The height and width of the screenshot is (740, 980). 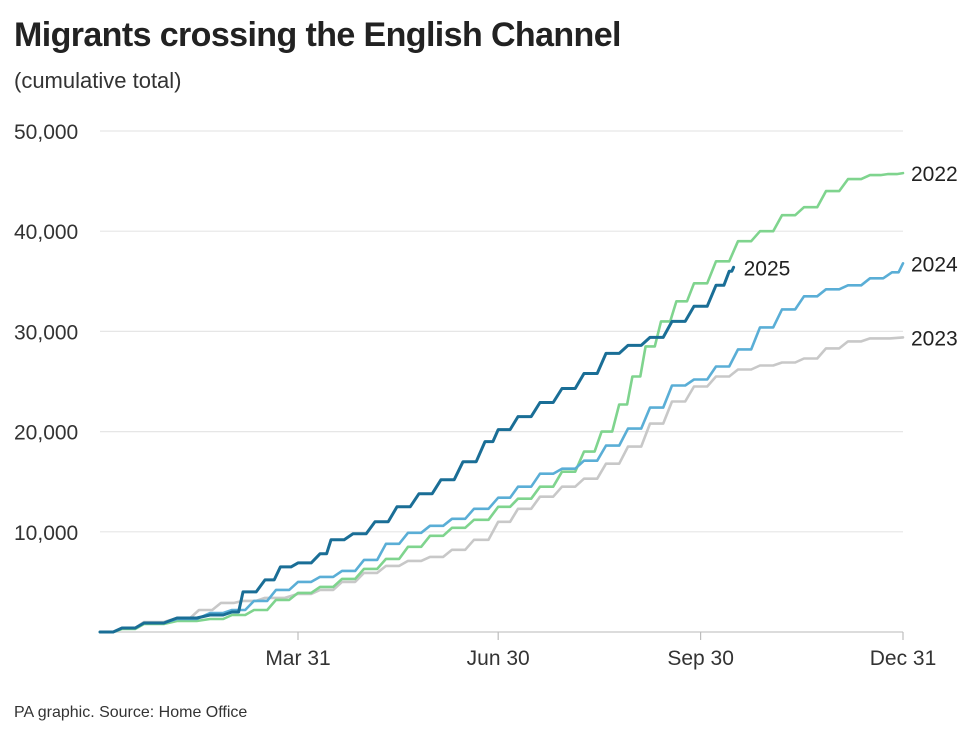 What do you see at coordinates (297, 658) in the screenshot?
I see `x-tick-label: Mar 31` at bounding box center [297, 658].